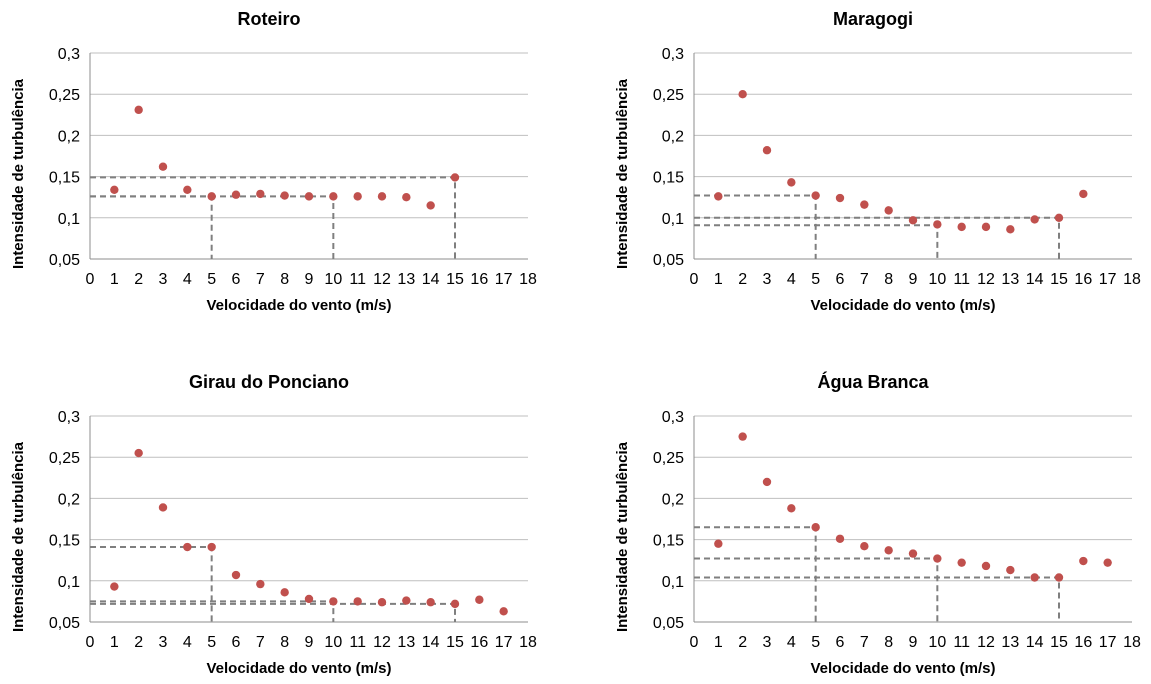 The height and width of the screenshot is (684, 1151). Describe the element at coordinates (888, 279) in the screenshot. I see `x-tick-label: 8` at that location.